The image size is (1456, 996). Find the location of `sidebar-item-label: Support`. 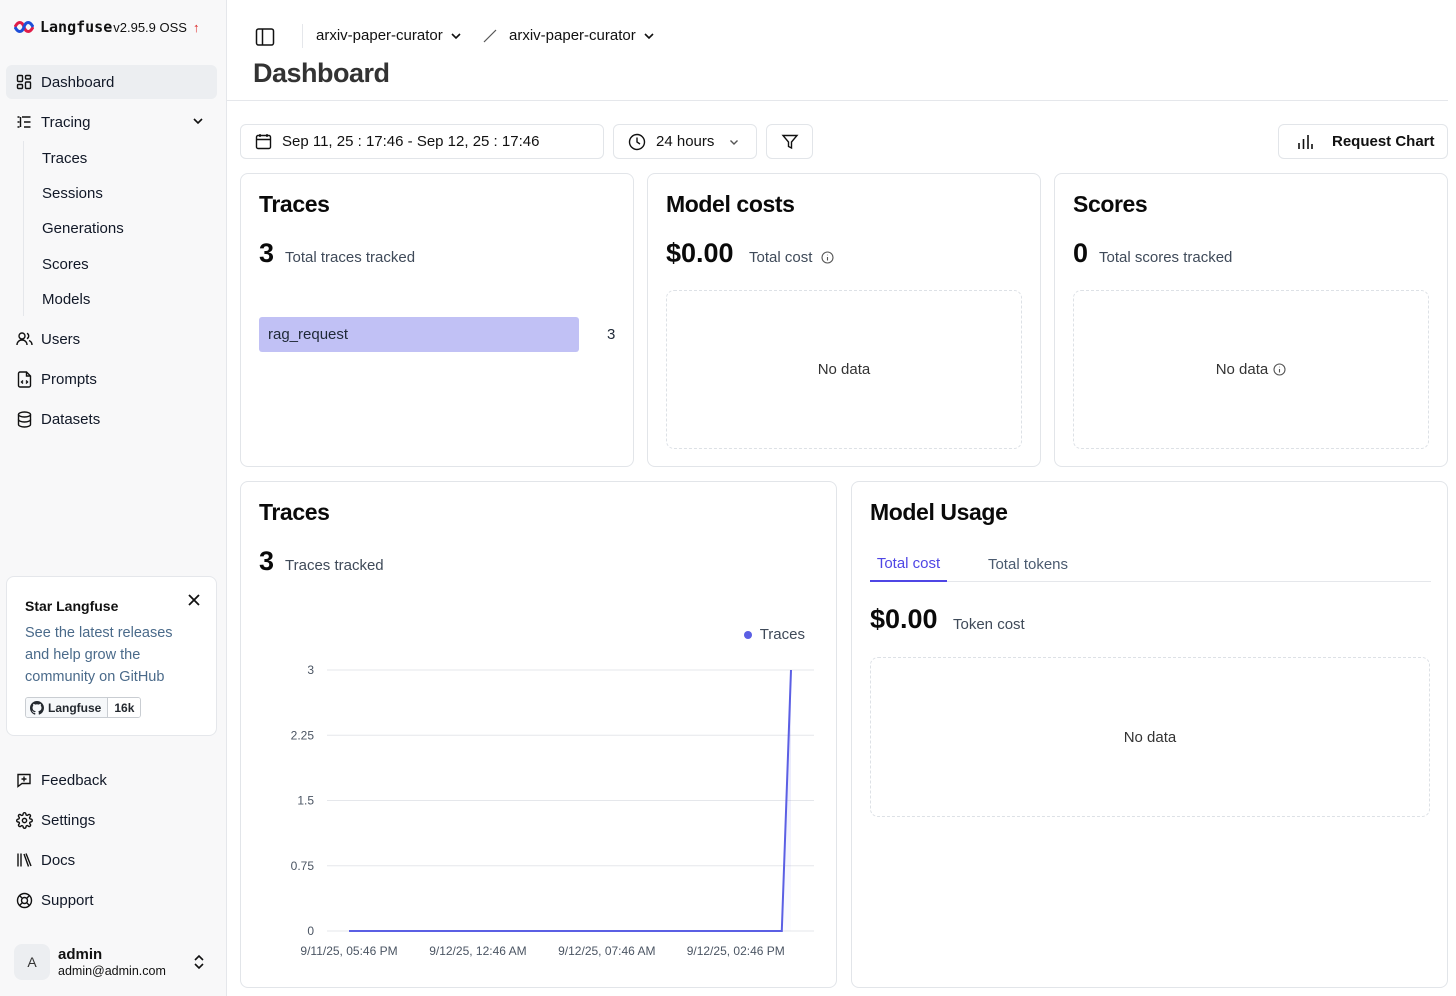

sidebar-item-label: Support is located at coordinates (67, 900).